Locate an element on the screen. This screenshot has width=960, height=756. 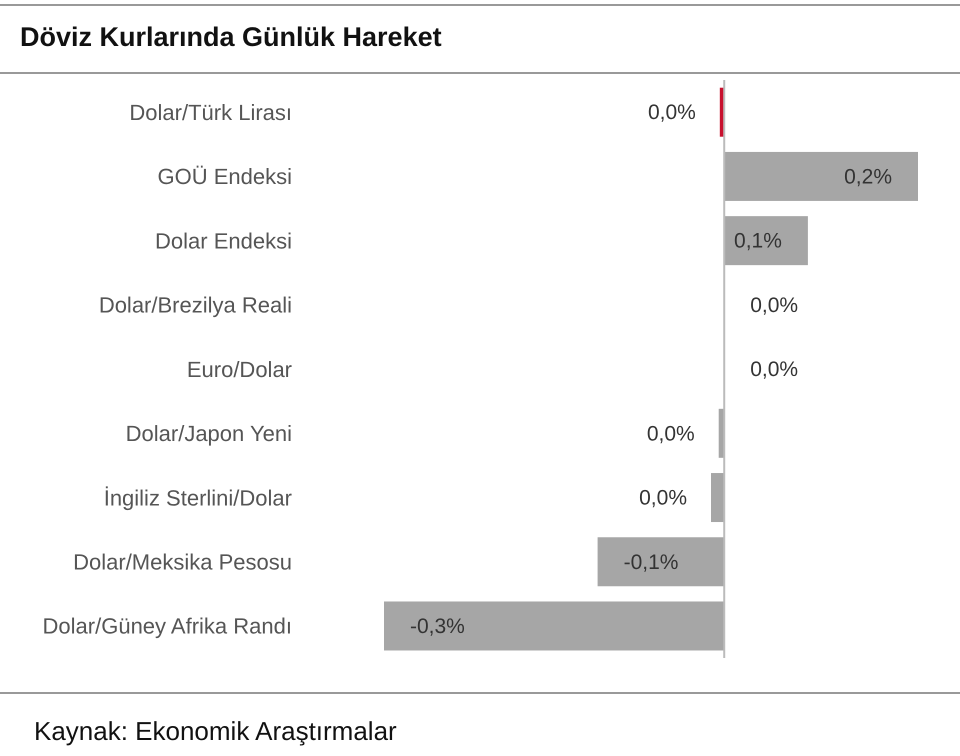
y-tick-label: İngiliz Sterlini/Dolar is located at coordinates (198, 497).